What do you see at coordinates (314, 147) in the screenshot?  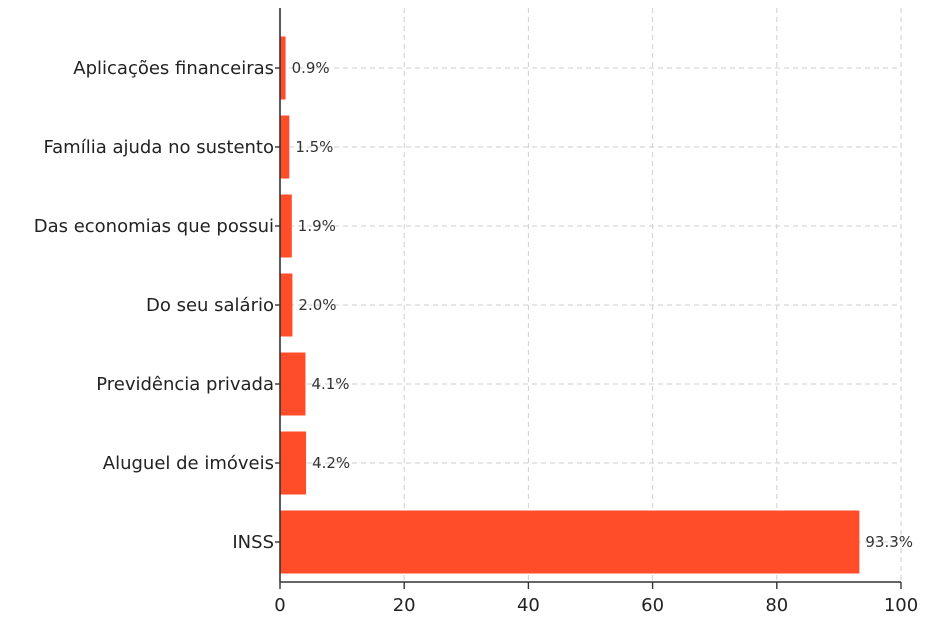 I see `data-label-1: 1.5%` at bounding box center [314, 147].